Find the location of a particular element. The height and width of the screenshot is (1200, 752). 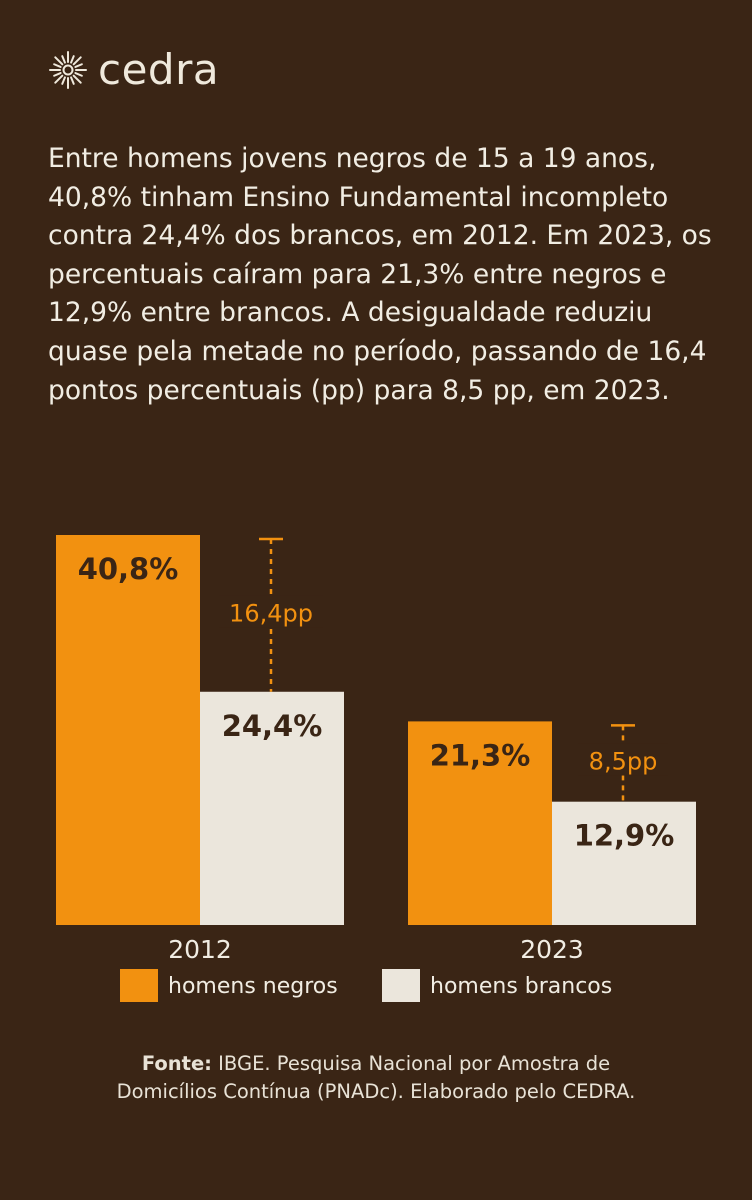

bar-brancos-2023 is located at coordinates (624, 863).